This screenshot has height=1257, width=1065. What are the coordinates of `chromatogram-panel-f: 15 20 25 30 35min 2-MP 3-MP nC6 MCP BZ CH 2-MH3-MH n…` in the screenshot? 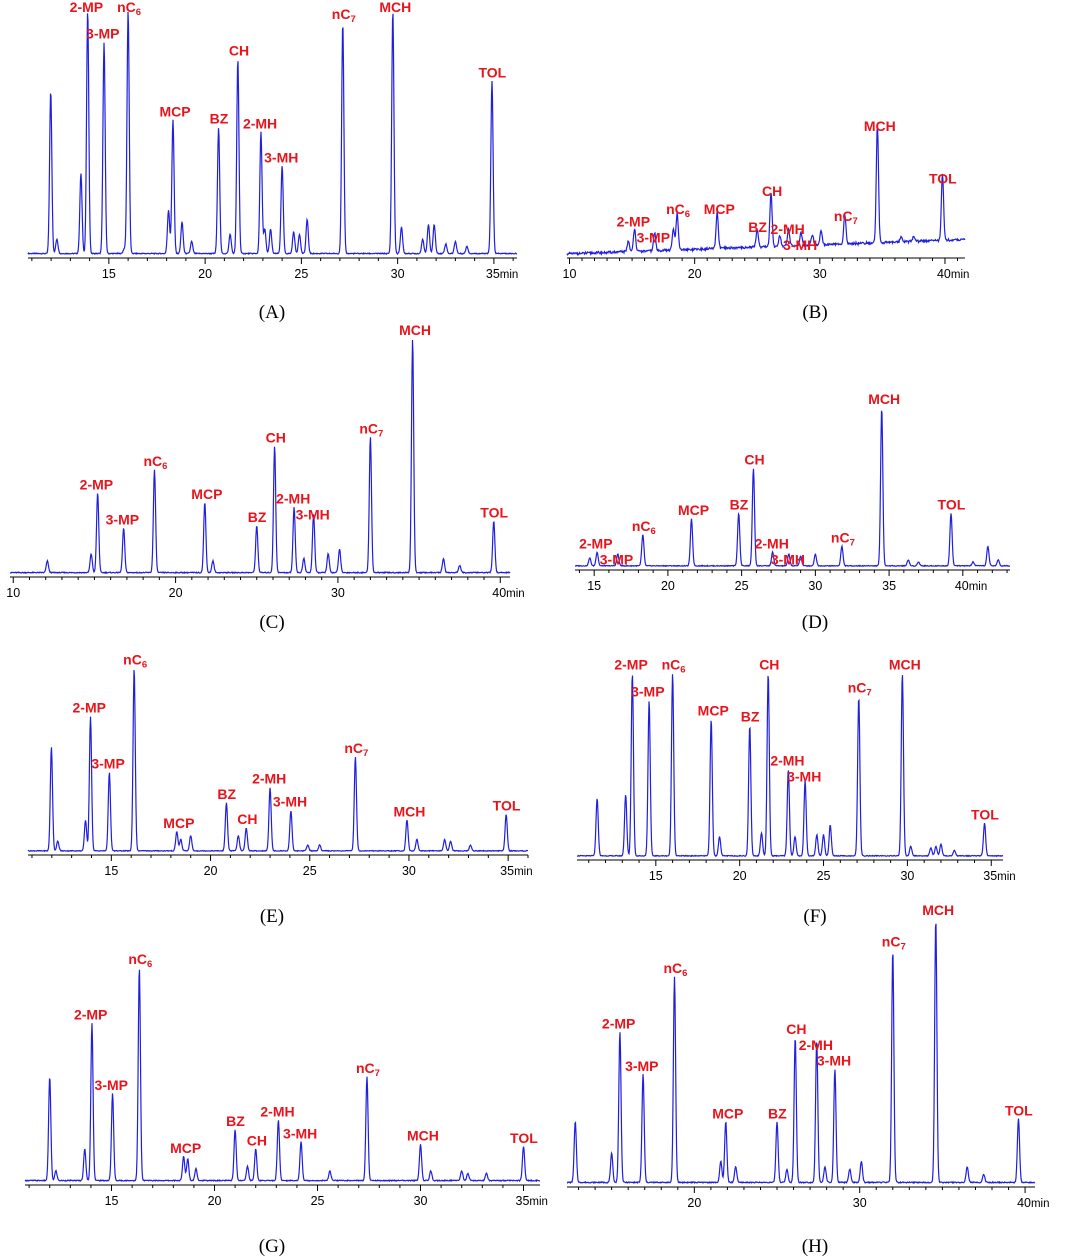 It's located at (796, 792).